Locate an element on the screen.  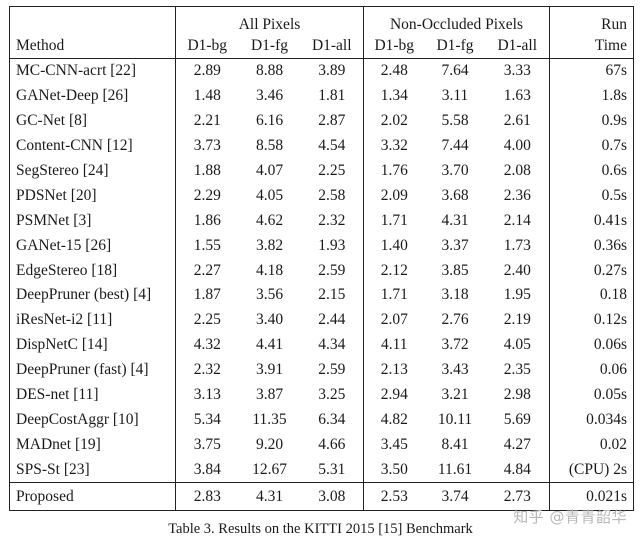
cell-time: 0.27s is located at coordinates (591, 271).